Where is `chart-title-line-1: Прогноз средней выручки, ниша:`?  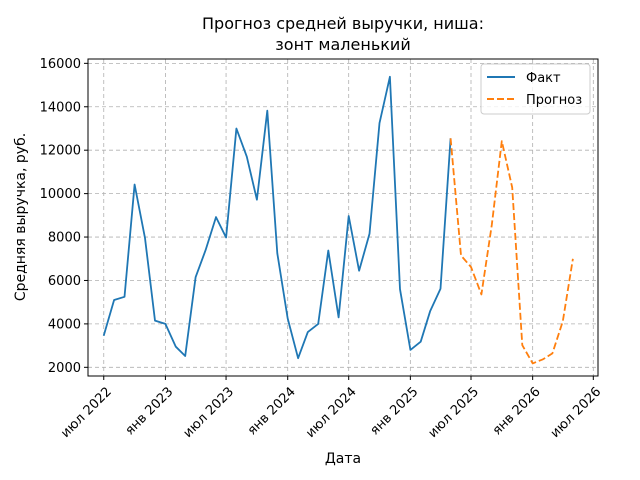
chart-title-line-1: Прогноз средней выручки, ниша: is located at coordinates (343, 23).